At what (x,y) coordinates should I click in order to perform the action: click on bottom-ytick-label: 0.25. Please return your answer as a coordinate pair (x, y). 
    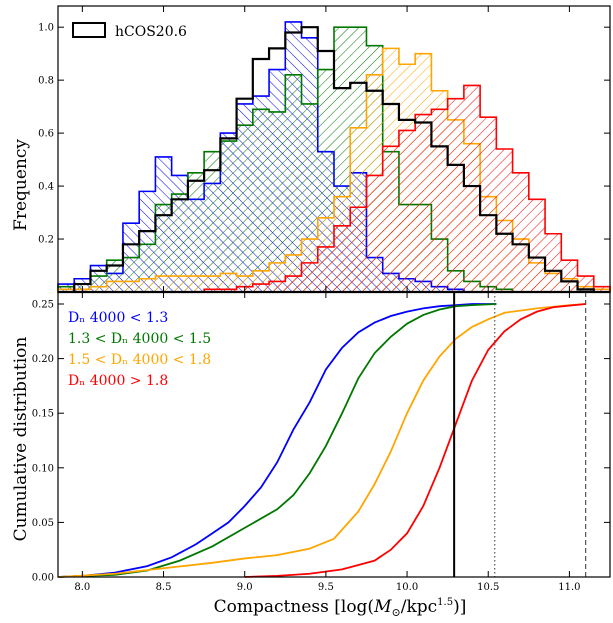
    Looking at the image, I should click on (43, 305).